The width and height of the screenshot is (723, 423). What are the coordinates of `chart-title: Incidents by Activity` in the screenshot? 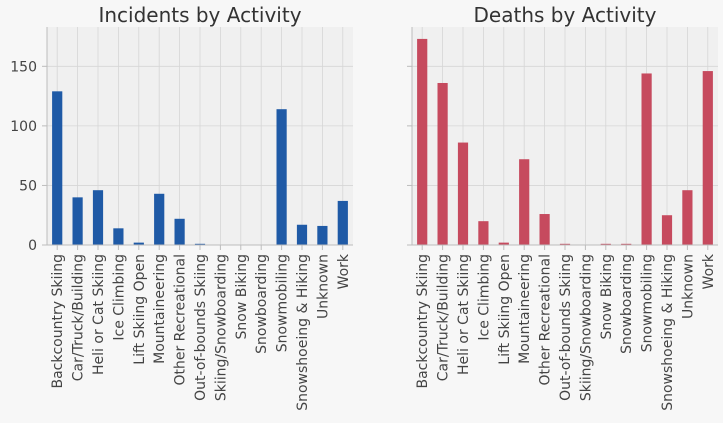 It's located at (199, 15).